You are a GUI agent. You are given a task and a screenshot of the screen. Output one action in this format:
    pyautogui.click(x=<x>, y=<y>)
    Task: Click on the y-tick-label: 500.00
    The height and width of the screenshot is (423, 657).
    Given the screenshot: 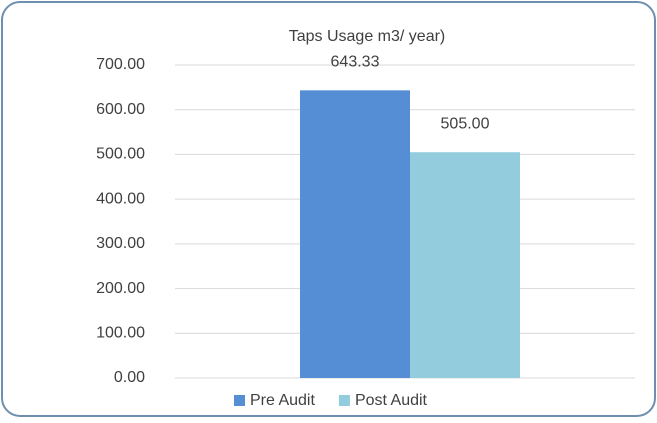 What is the action you would take?
    pyautogui.click(x=120, y=154)
    